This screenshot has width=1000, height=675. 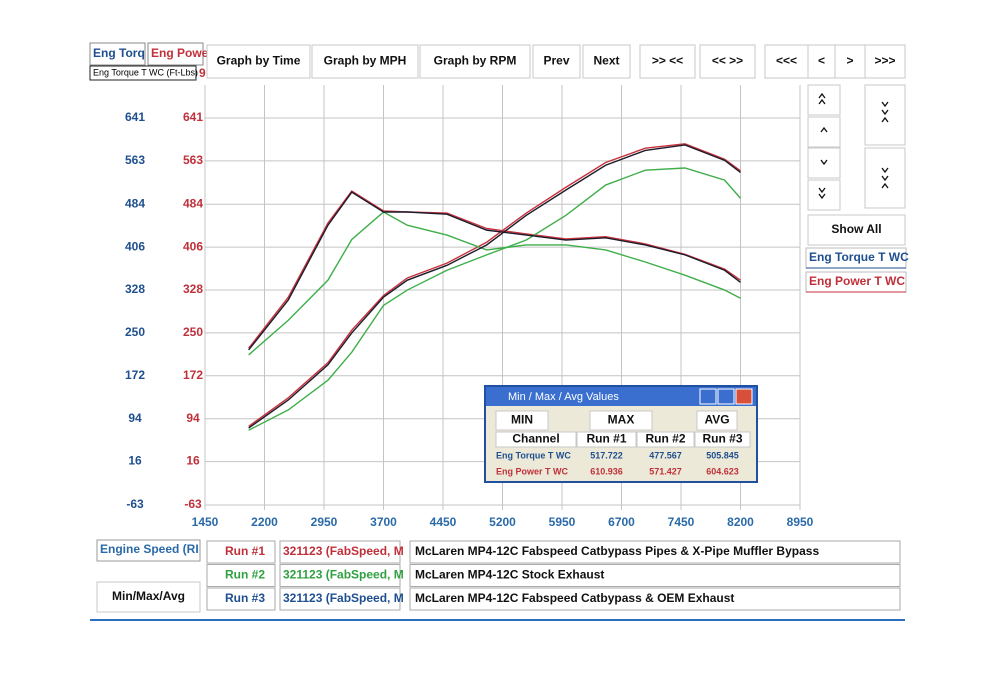 What do you see at coordinates (722, 439) in the screenshot?
I see `dialog-header-label: Run #3` at bounding box center [722, 439].